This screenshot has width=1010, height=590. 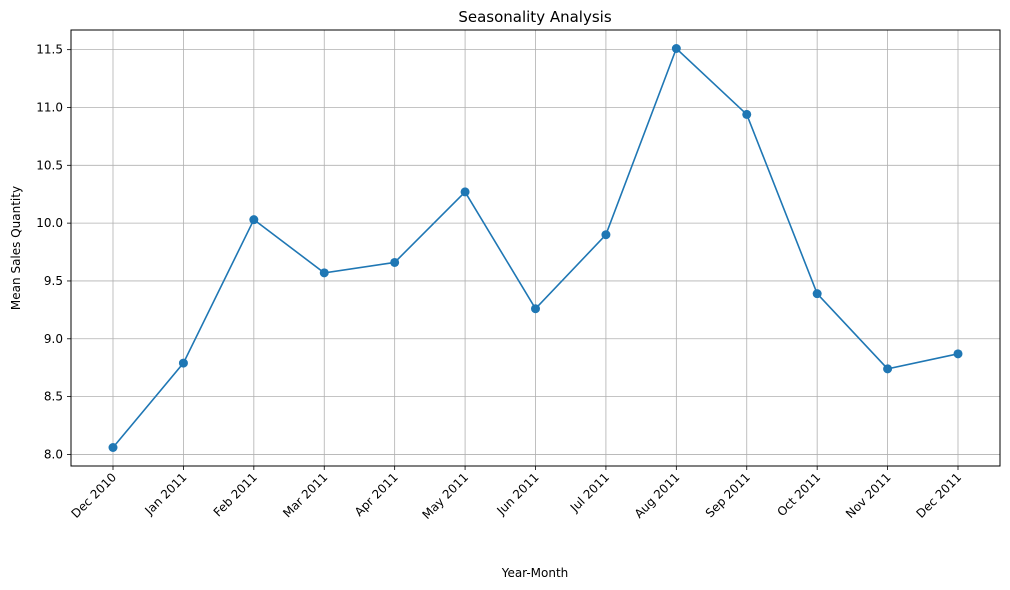 I want to click on x-tick-label: Aug 2011, so click(x=657, y=495).